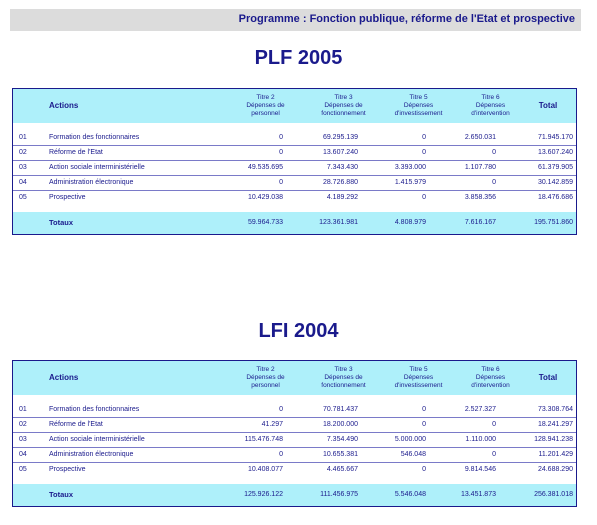 This screenshot has height=525, width=597. What do you see at coordinates (339, 494) in the screenshot?
I see `total-titre3: 111.456.975` at bounding box center [339, 494].